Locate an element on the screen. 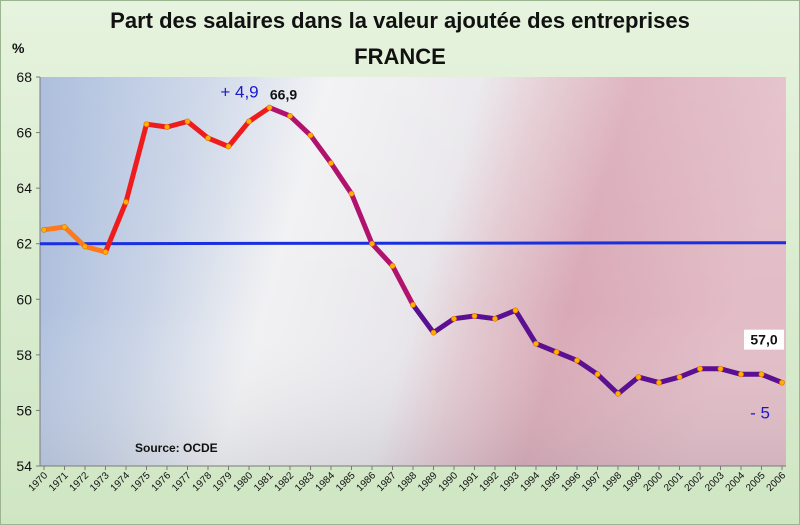 The width and height of the screenshot is (800, 525). x-tick-label: 1987 is located at coordinates (387, 482).